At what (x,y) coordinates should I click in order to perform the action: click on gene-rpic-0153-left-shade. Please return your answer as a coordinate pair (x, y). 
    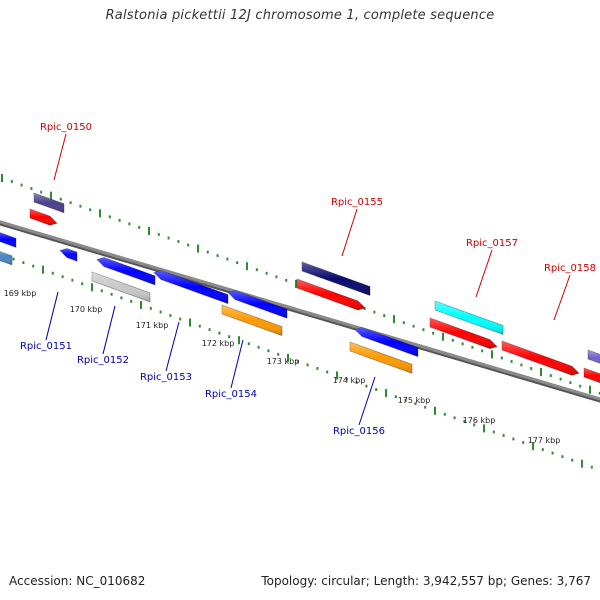
    Looking at the image, I should click on (191, 287).